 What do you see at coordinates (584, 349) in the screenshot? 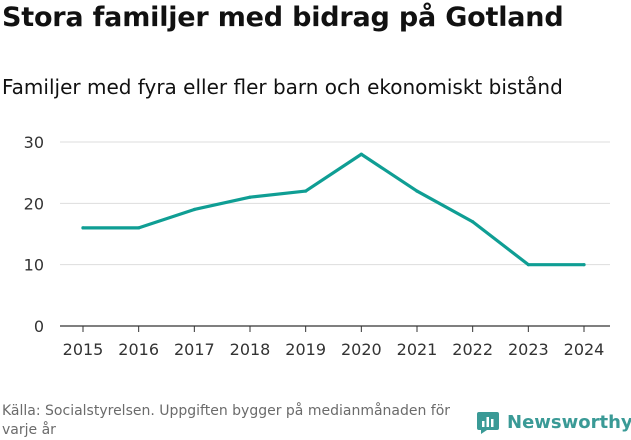
I see `x-tick-label: 2024` at bounding box center [584, 349].